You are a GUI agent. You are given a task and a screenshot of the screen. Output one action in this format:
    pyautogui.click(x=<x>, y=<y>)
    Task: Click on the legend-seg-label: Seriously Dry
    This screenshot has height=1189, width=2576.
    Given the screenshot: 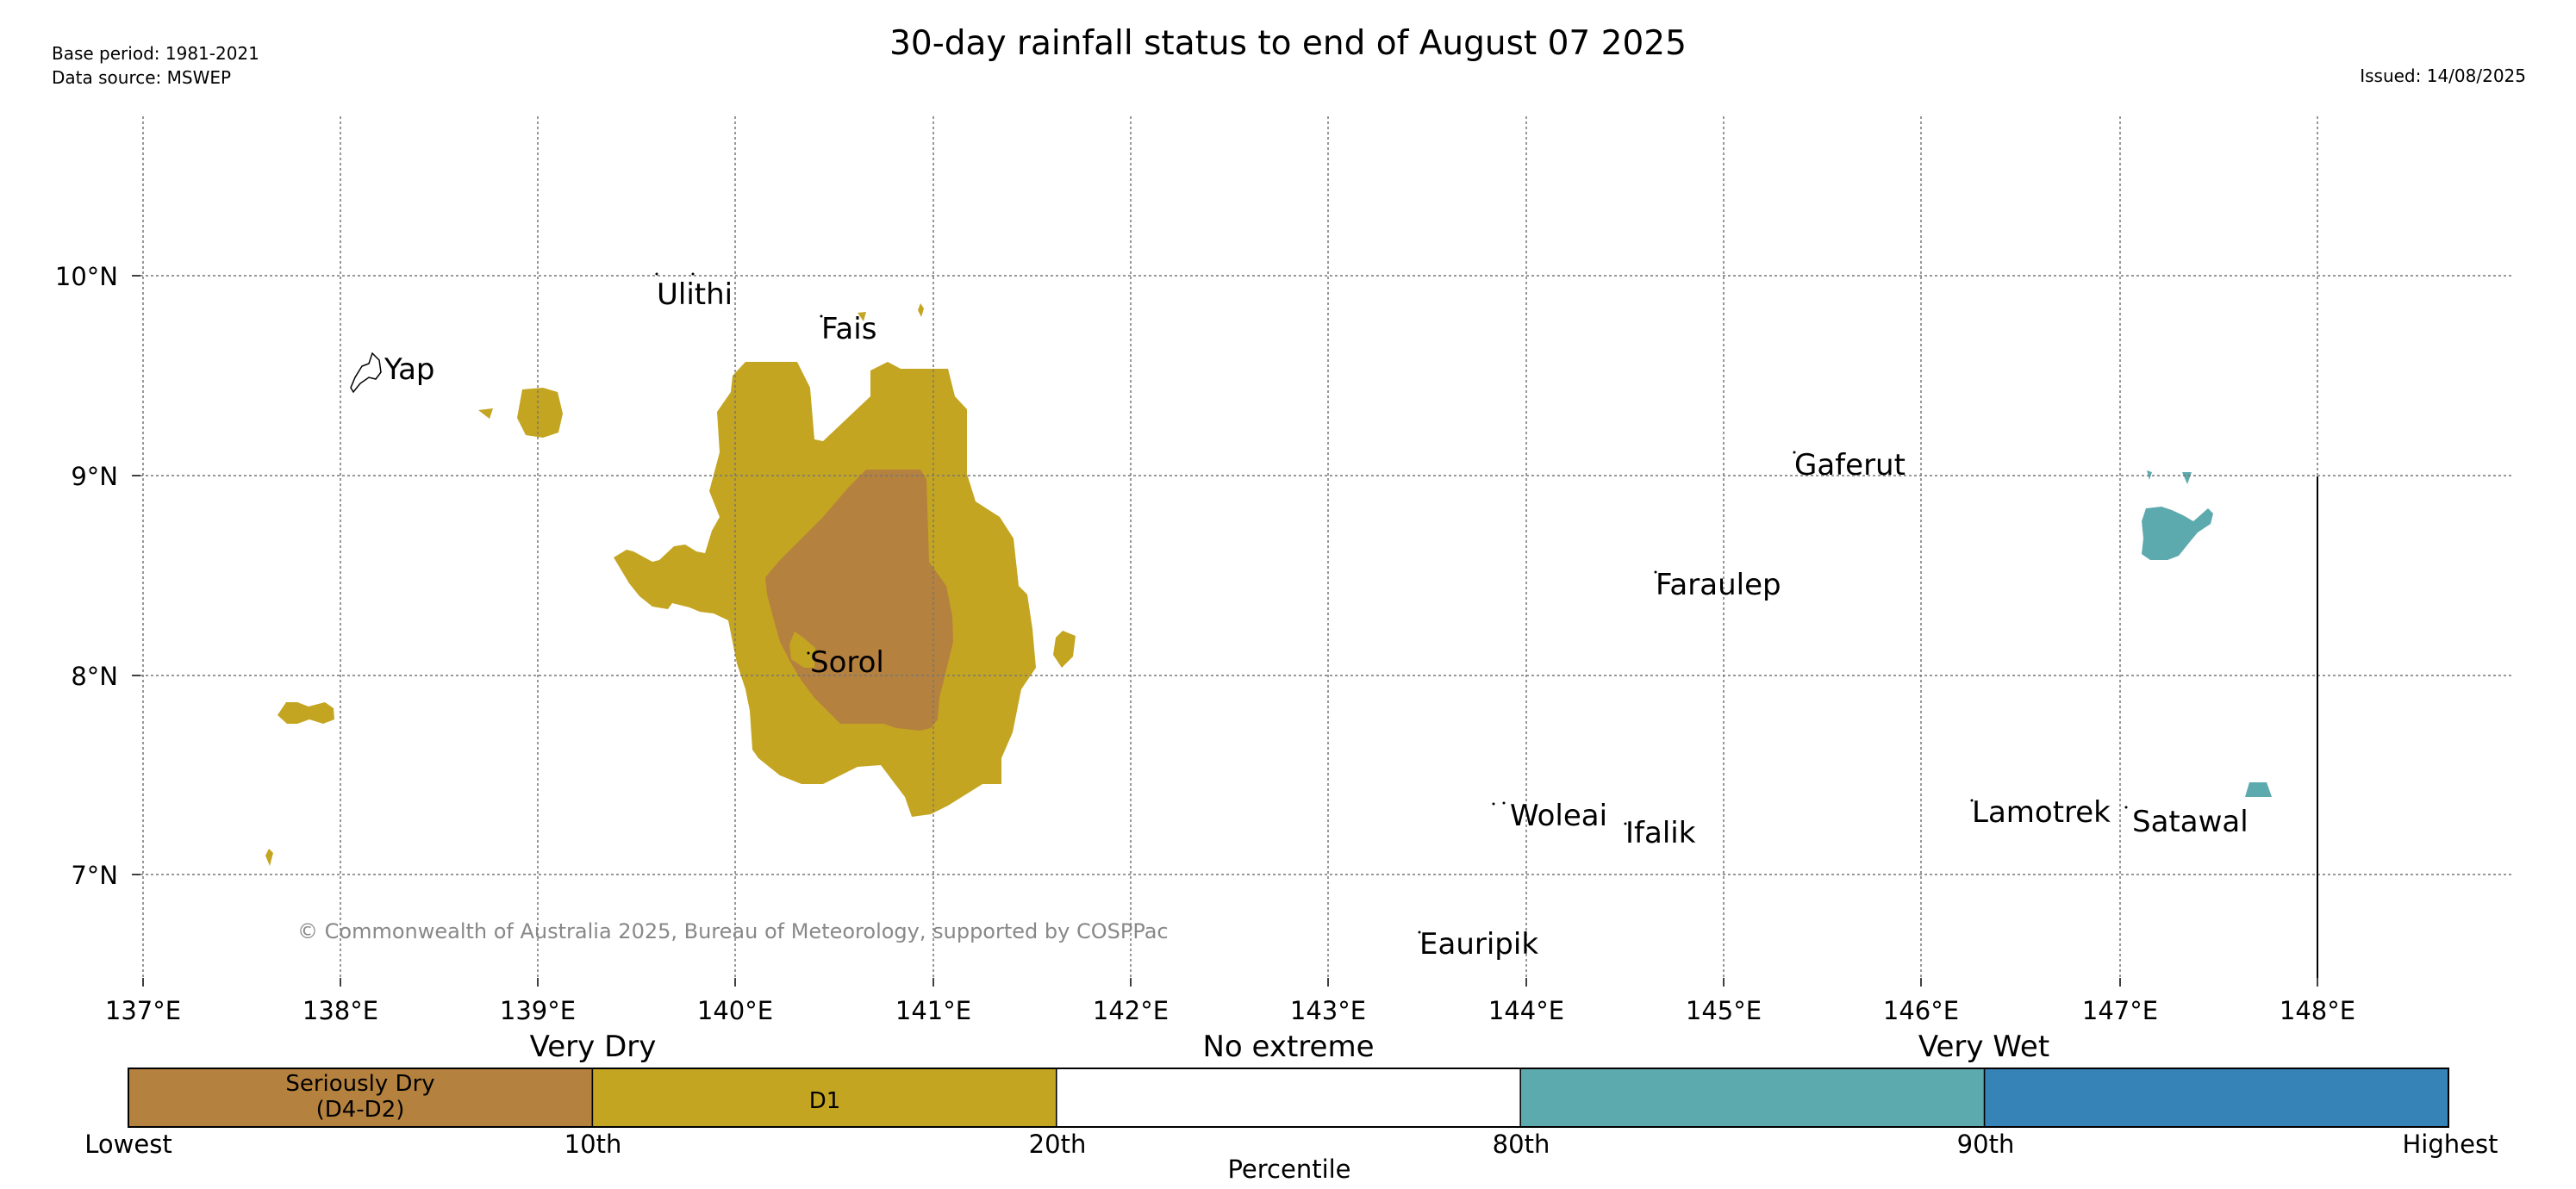 What is the action you would take?
    pyautogui.click(x=359, y=1084)
    